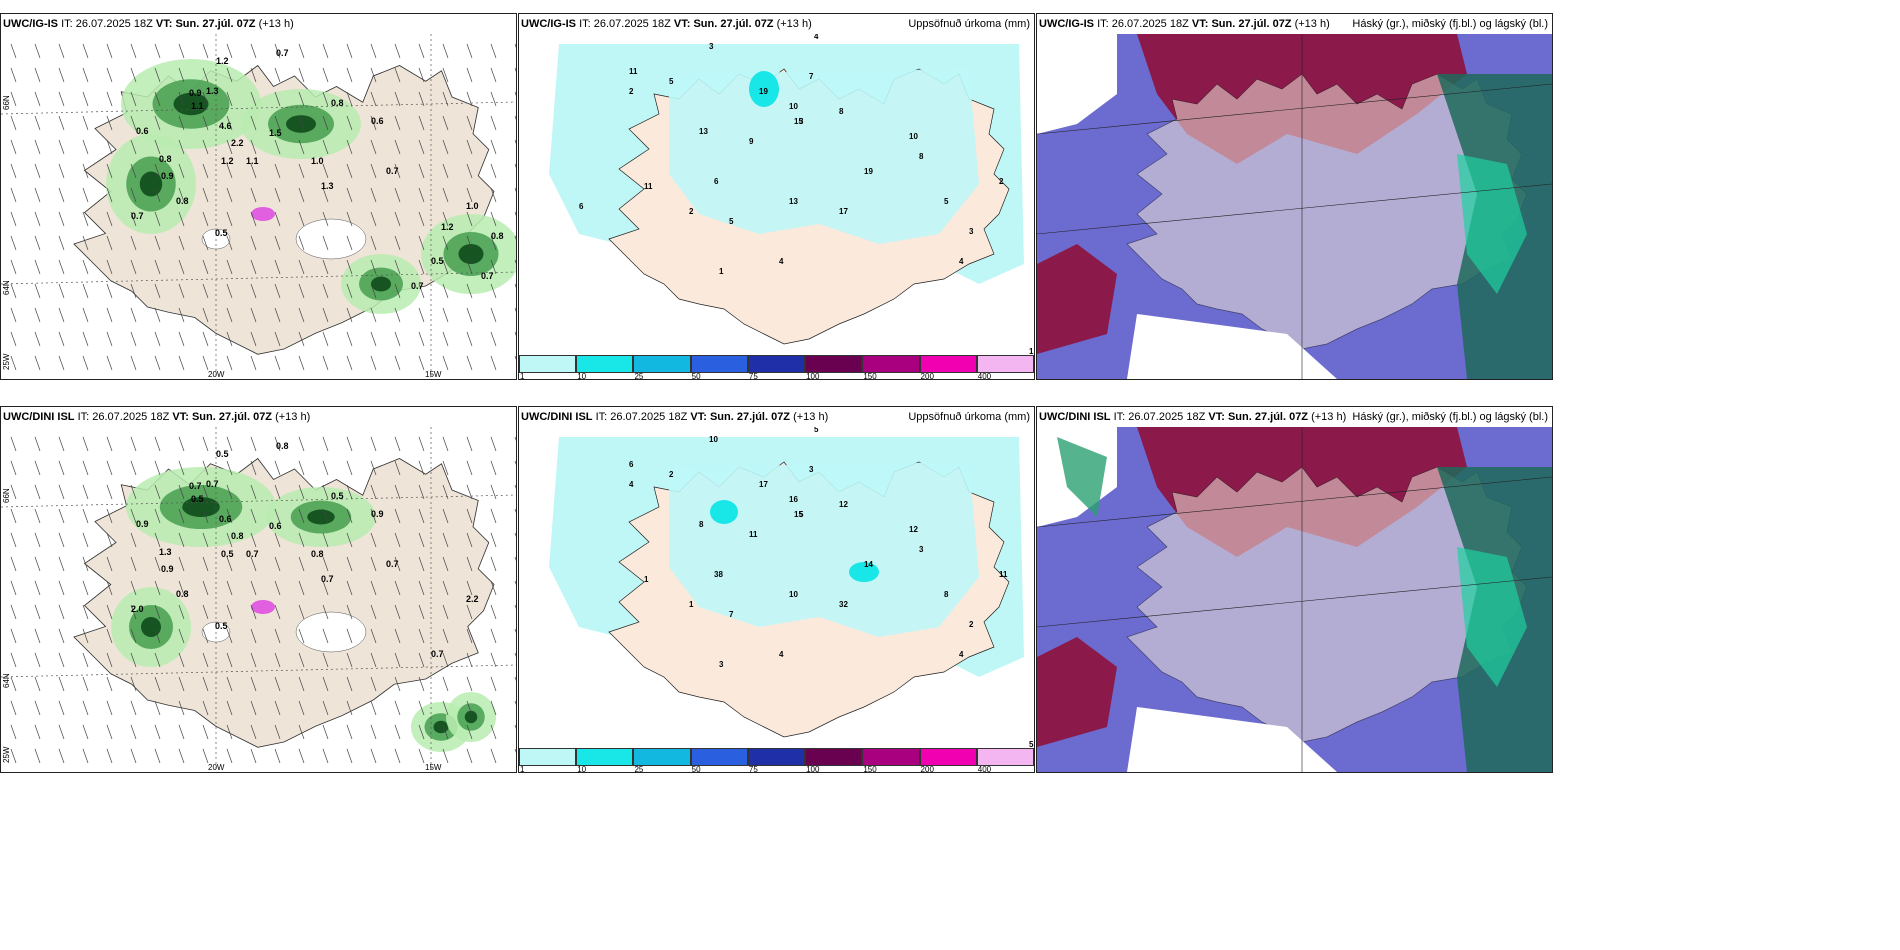 Image resolution: width=1900 pixels, height=950 pixels. What do you see at coordinates (1031, 351) in the screenshot?
I see `precip-value-label: 1` at bounding box center [1031, 351].